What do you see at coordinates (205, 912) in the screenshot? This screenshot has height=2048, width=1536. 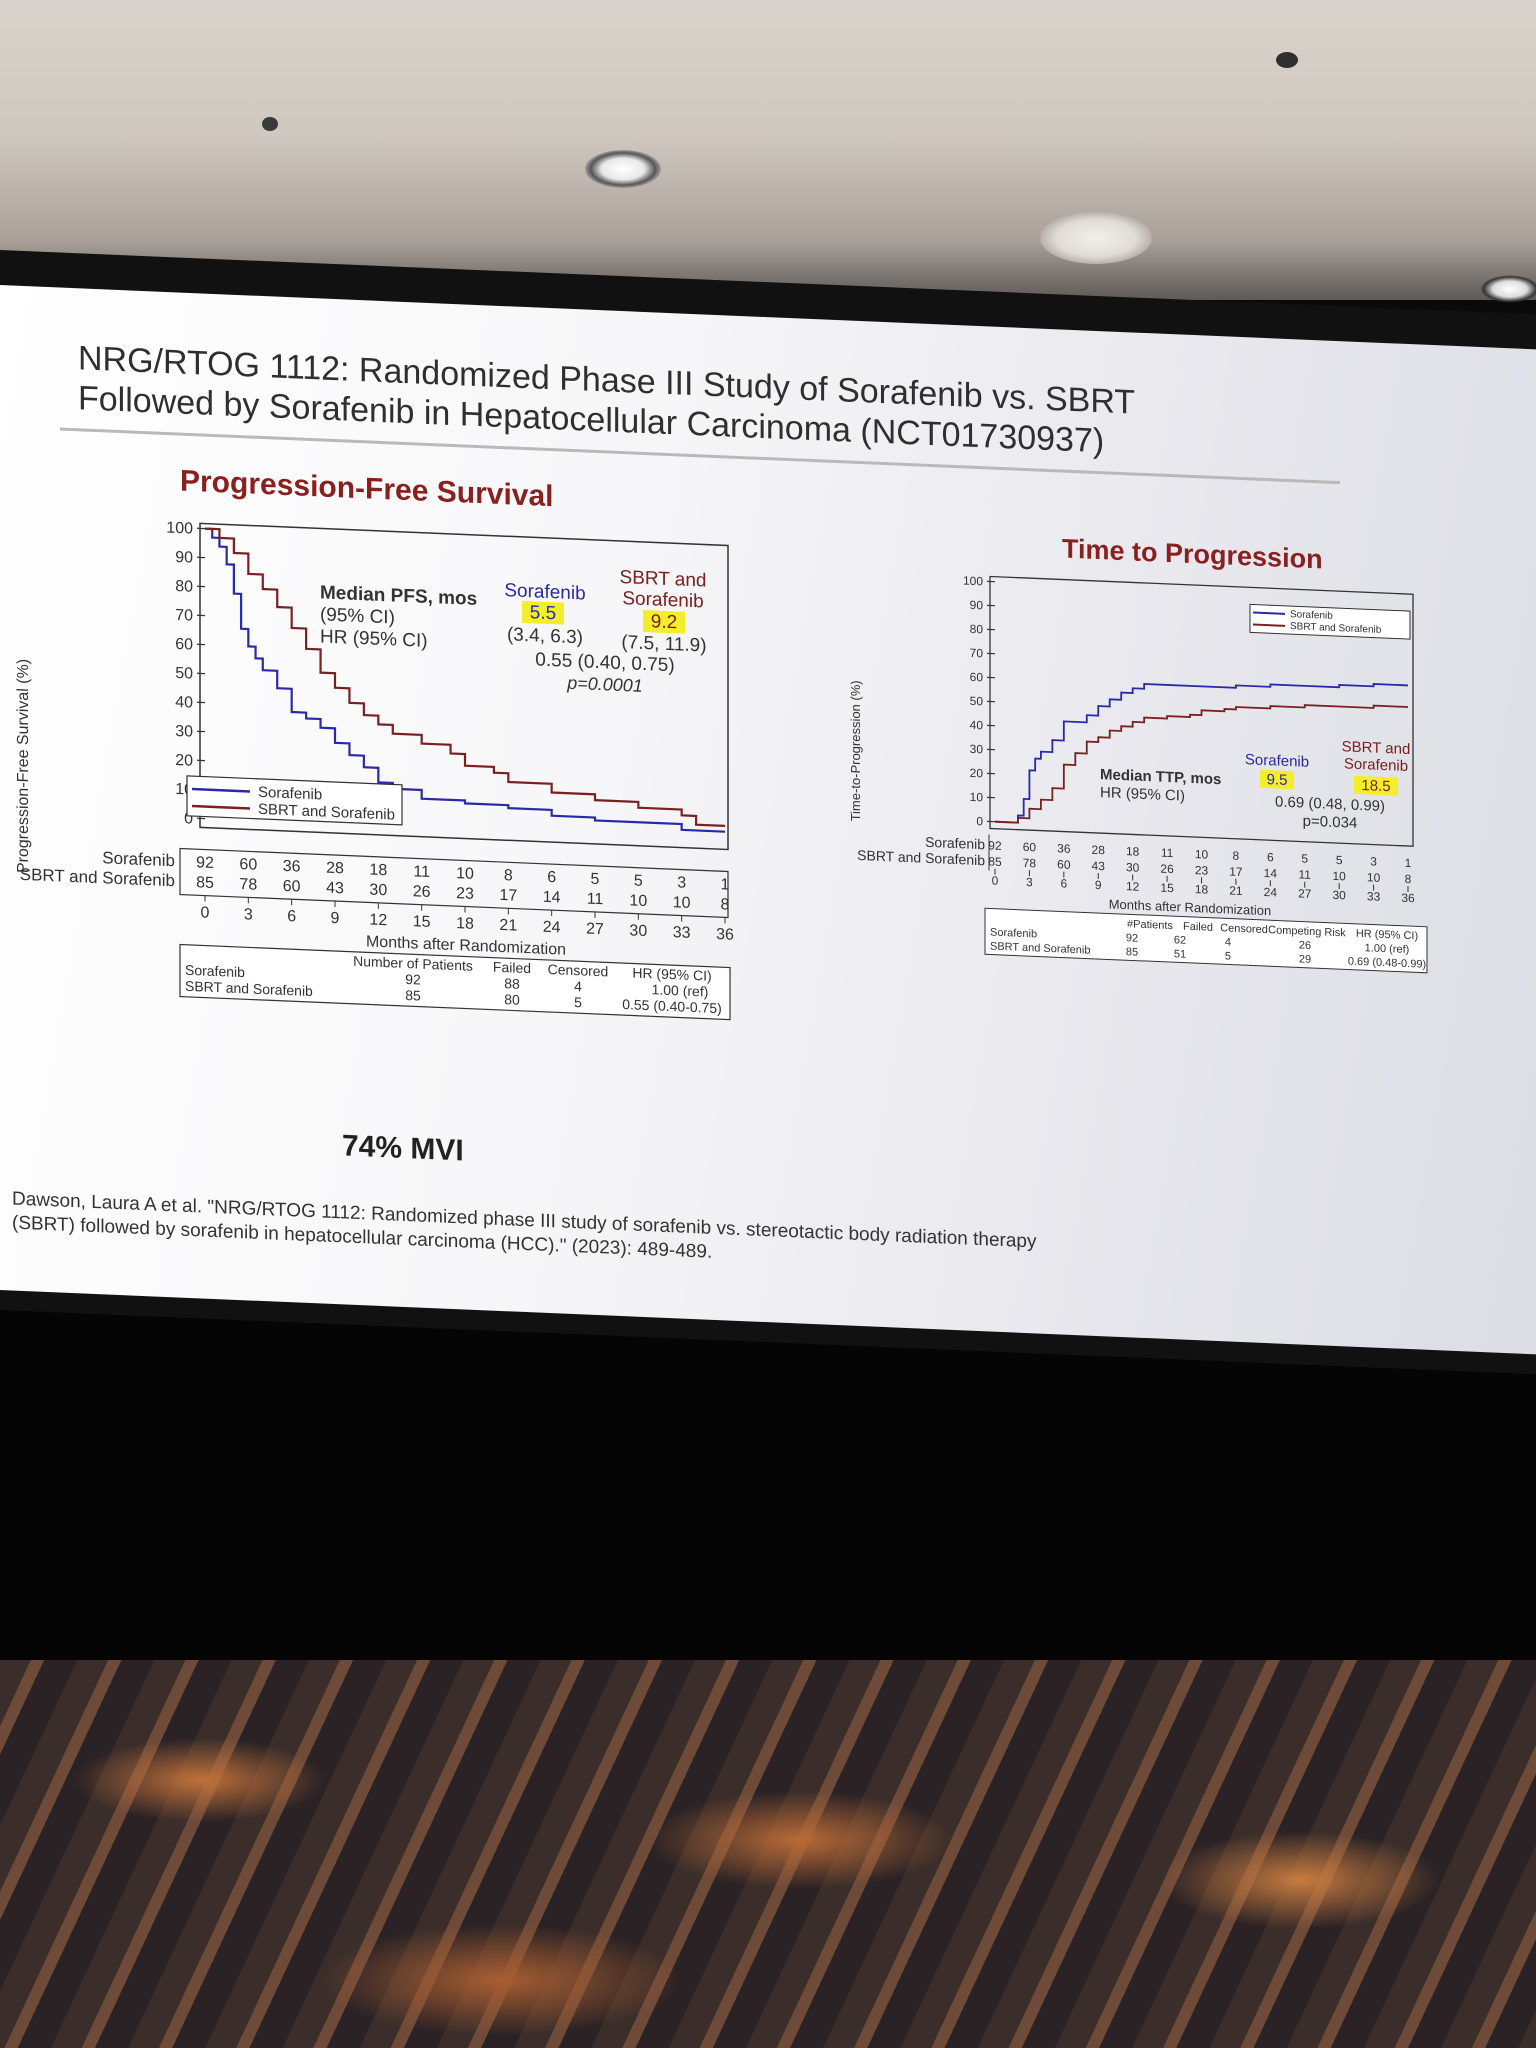 I see `pfs-x-tick-label: 0` at bounding box center [205, 912].